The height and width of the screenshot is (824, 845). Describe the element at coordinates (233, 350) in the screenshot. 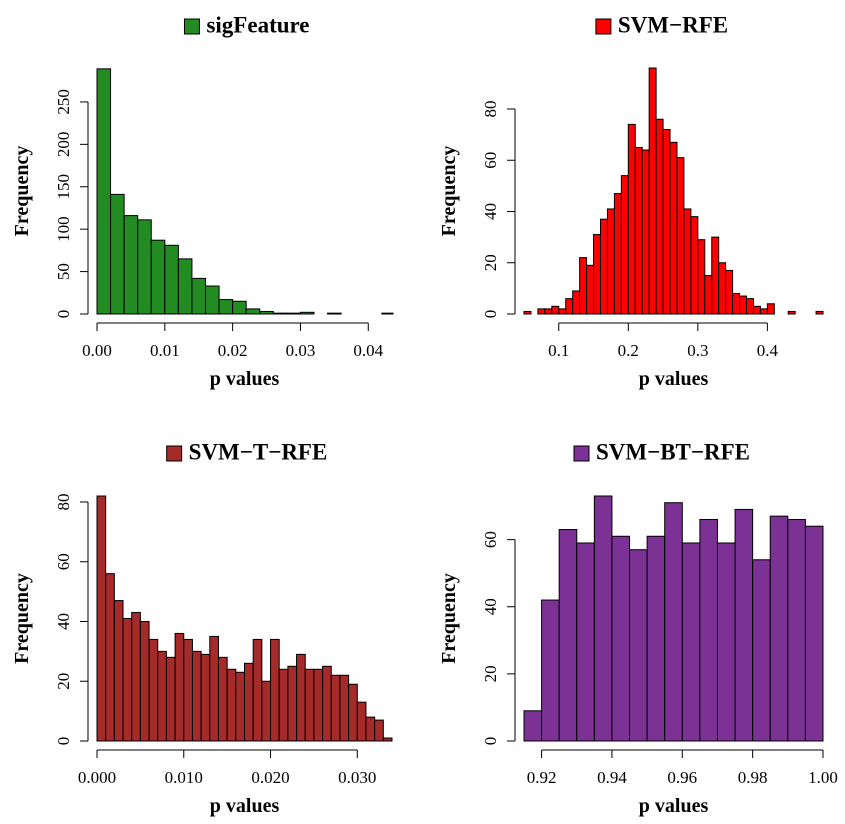

I see `x-tick-label: 0.02` at that location.